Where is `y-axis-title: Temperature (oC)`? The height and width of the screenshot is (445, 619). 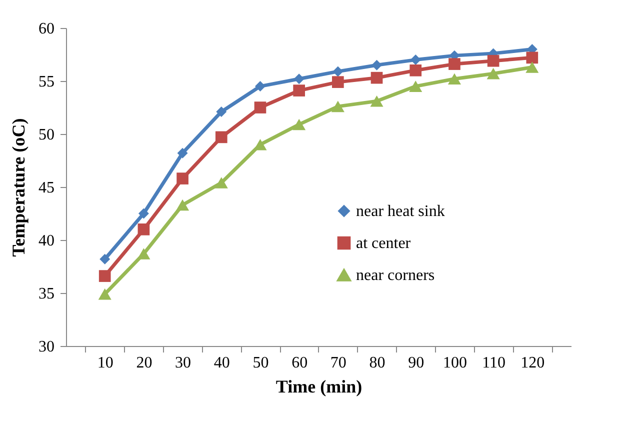 y-axis-title: Temperature (oC) is located at coordinates (18, 187).